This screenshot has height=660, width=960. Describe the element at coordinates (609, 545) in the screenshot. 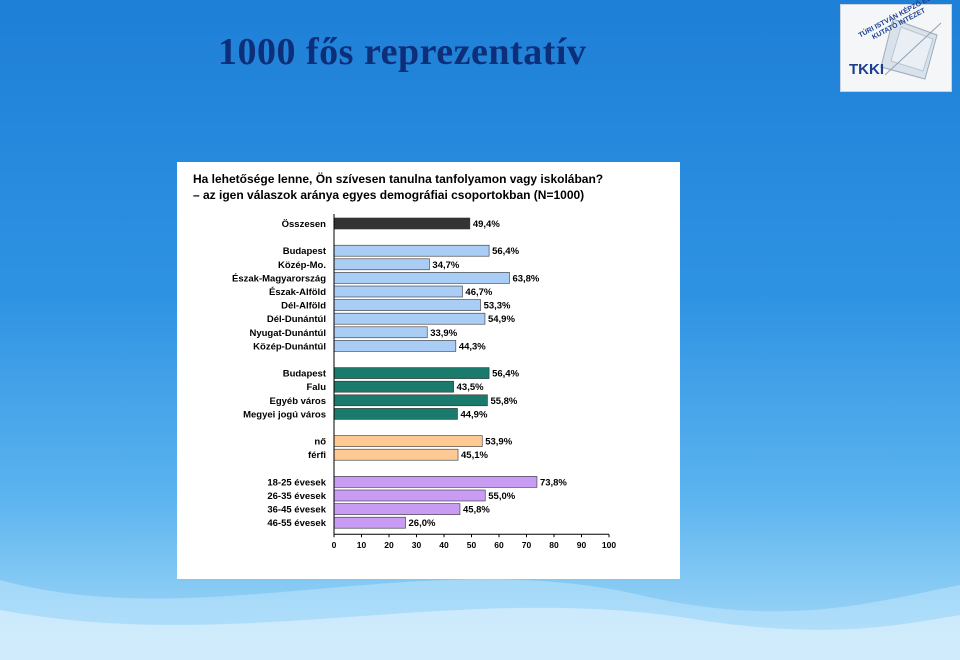

I see `x-tick-label: 100` at that location.